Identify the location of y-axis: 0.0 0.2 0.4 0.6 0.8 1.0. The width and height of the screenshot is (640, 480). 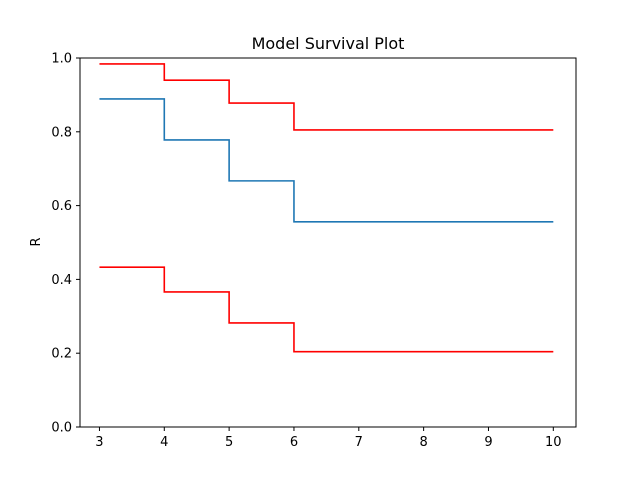
(65, 244).